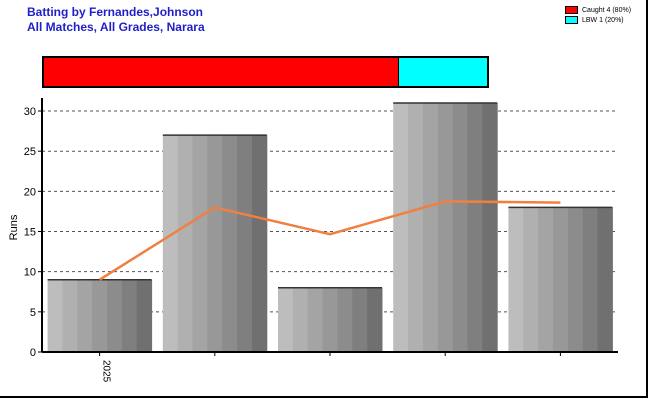 The width and height of the screenshot is (650, 400). What do you see at coordinates (33, 353) in the screenshot?
I see `y-tick-label: 0` at bounding box center [33, 353].